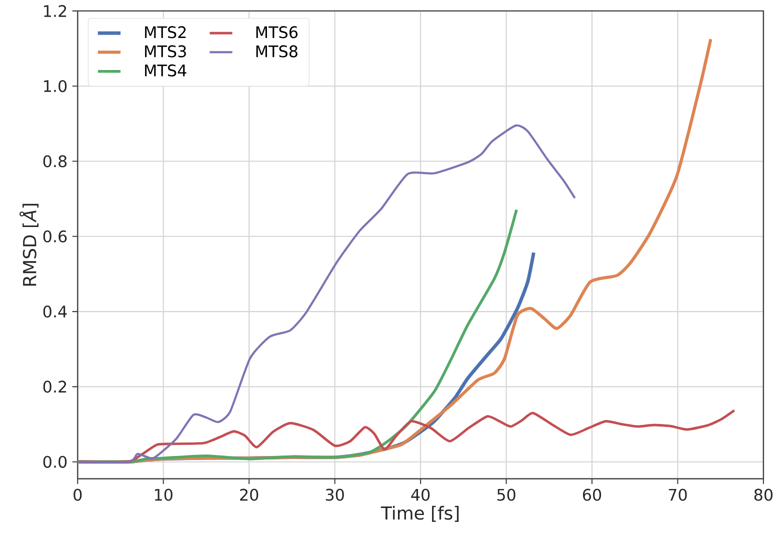  What do you see at coordinates (677, 494) in the screenshot?
I see `x-tick-label: 70` at bounding box center [677, 494].